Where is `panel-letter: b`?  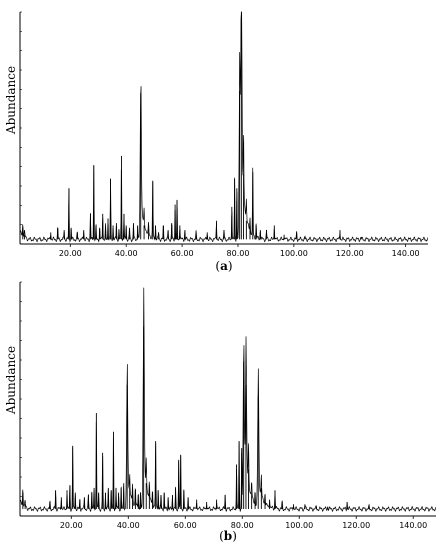 panel-letter: b is located at coordinates (228, 536).